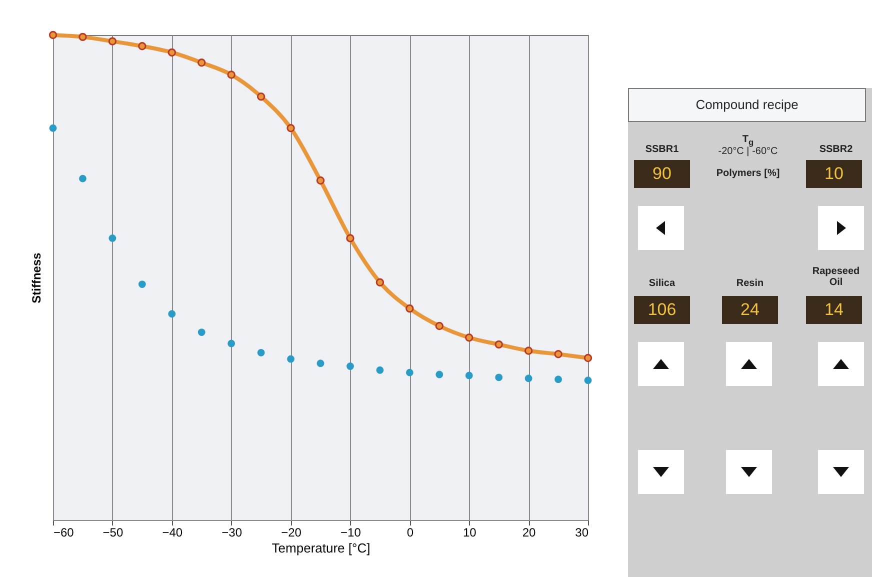  I want to click on text: SSBR2, so click(836, 149).